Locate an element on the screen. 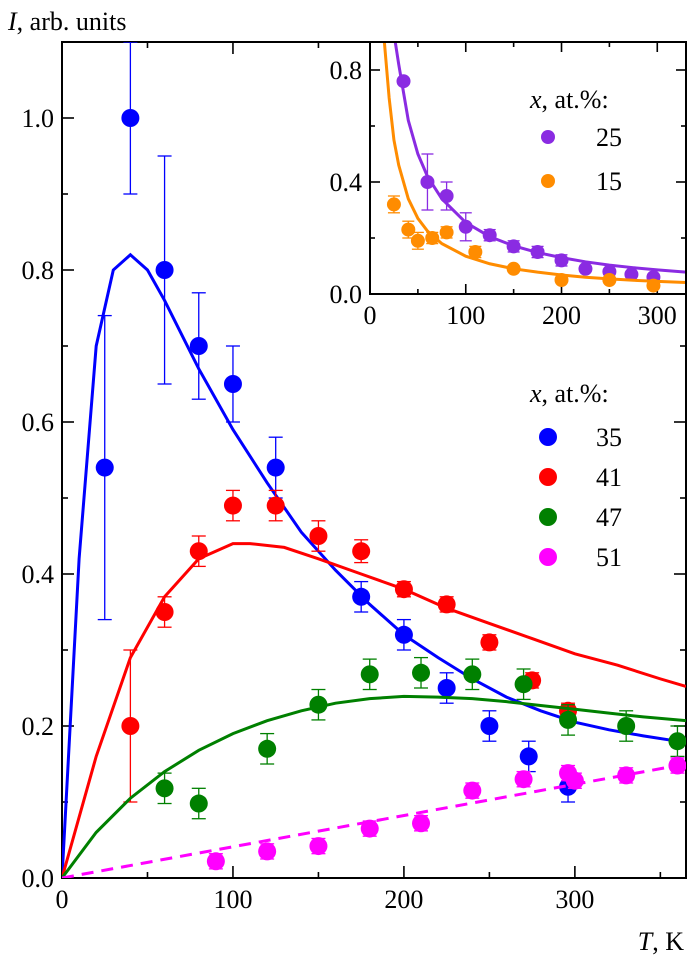 This screenshot has height=961, width=688. main-legend-label-41: 41 is located at coordinates (609, 477).